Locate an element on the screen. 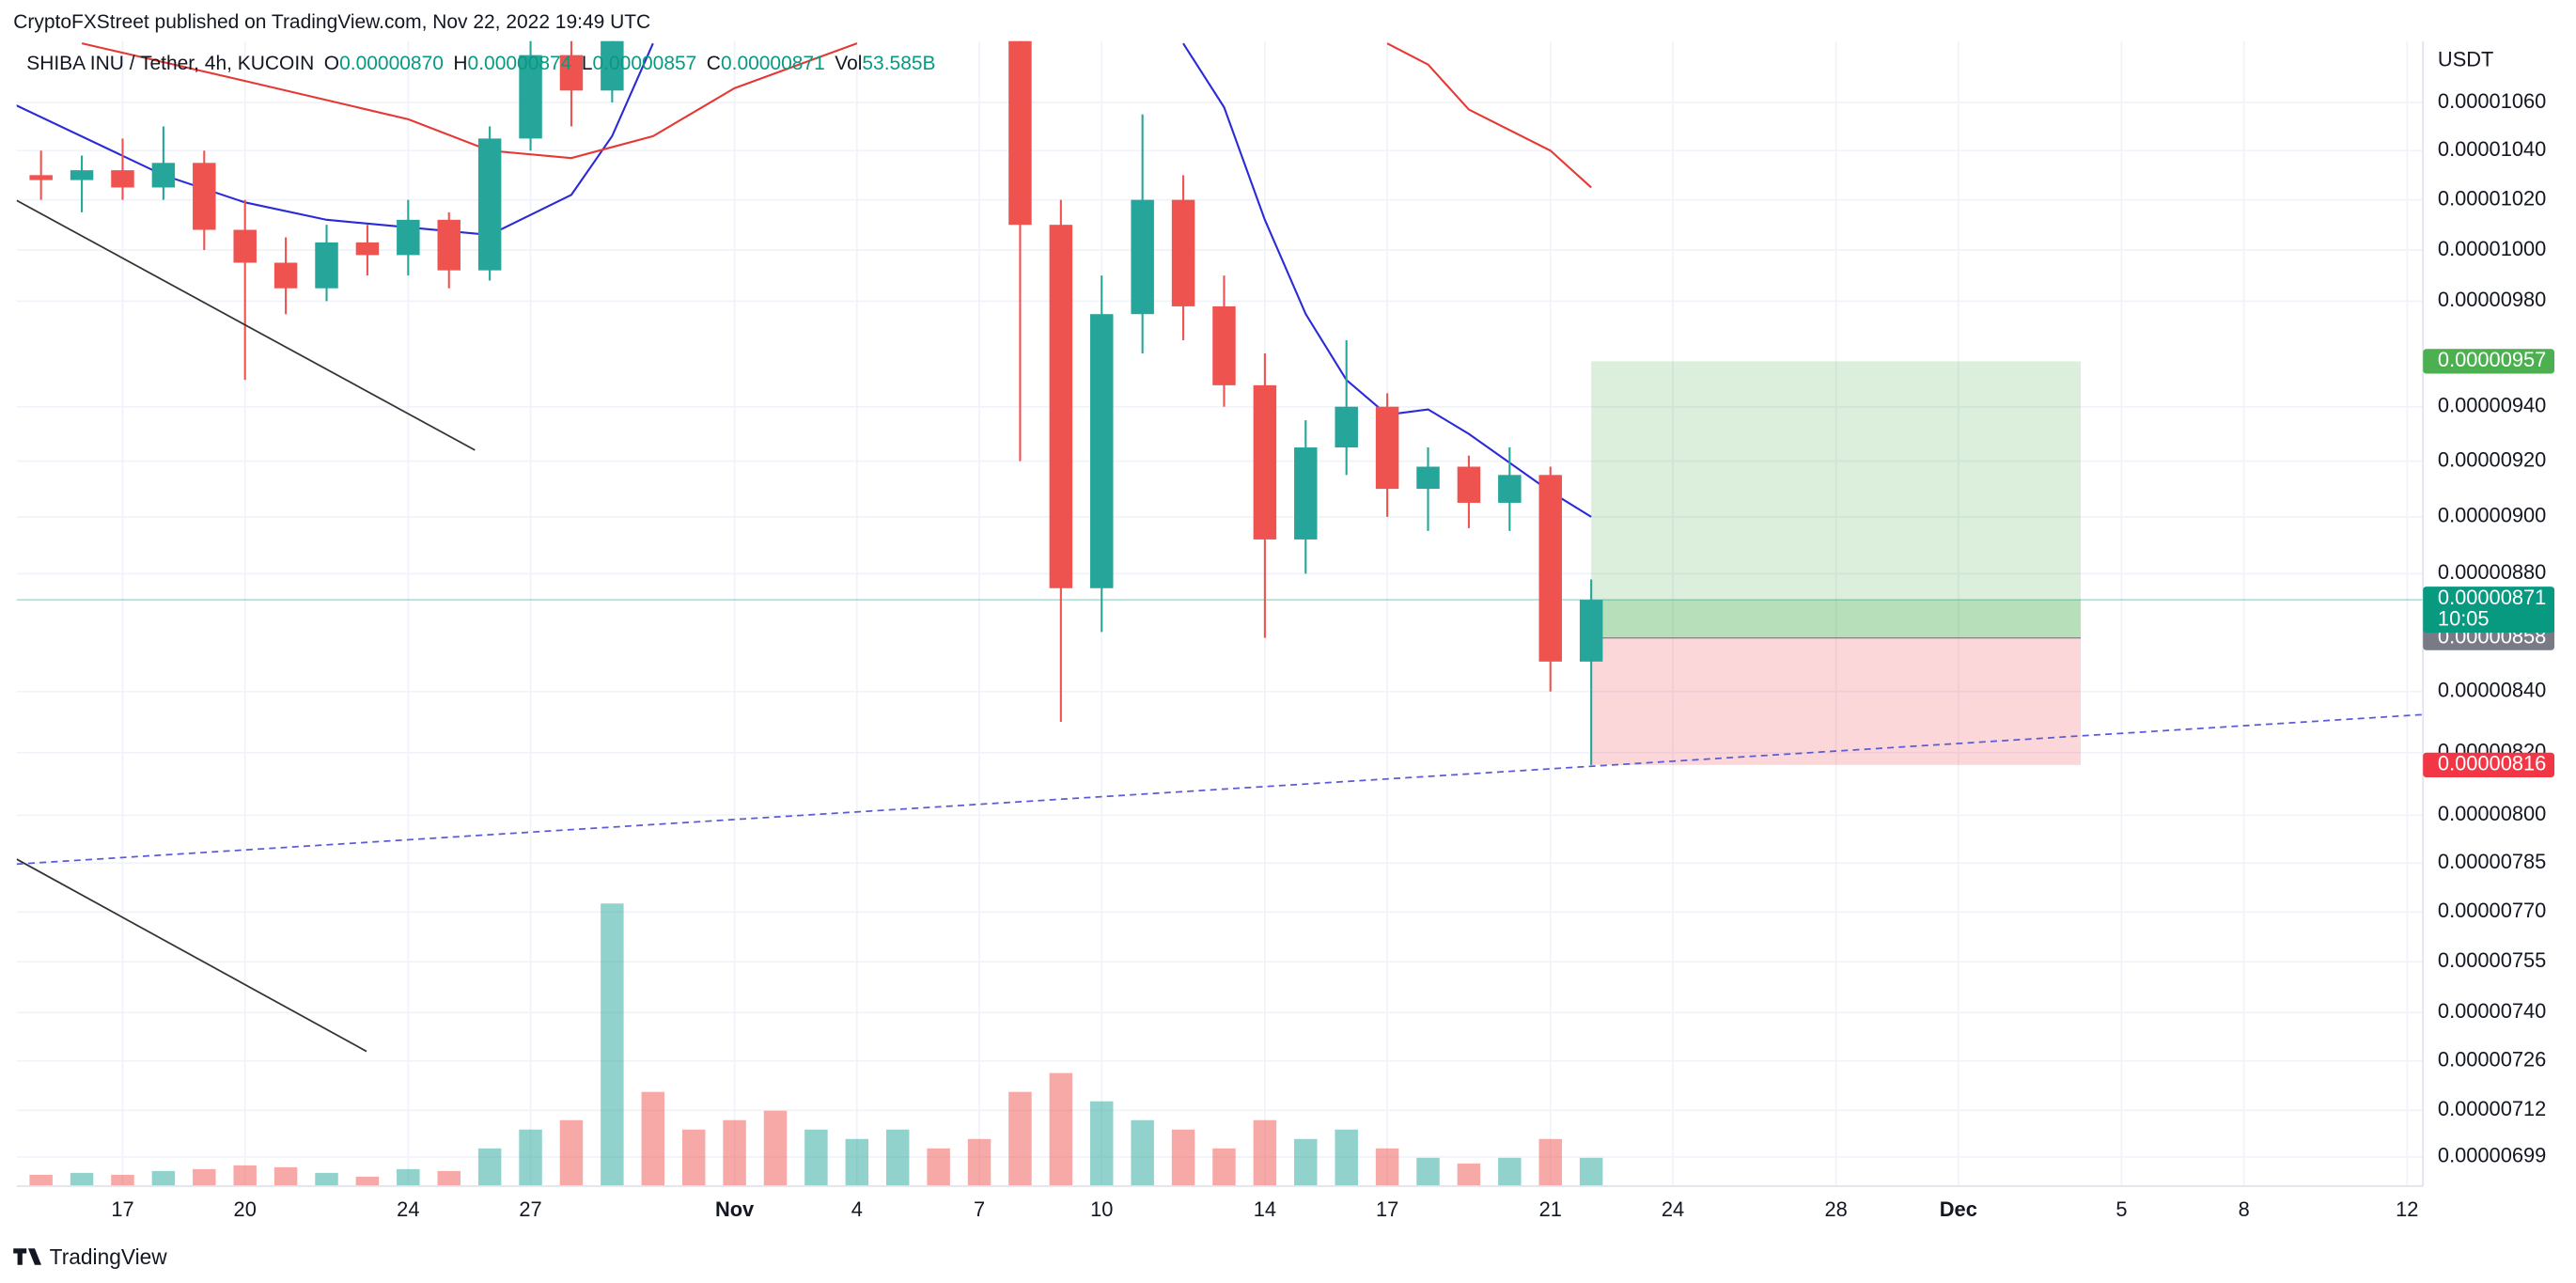  l-value: 0.00000857 is located at coordinates (645, 63).